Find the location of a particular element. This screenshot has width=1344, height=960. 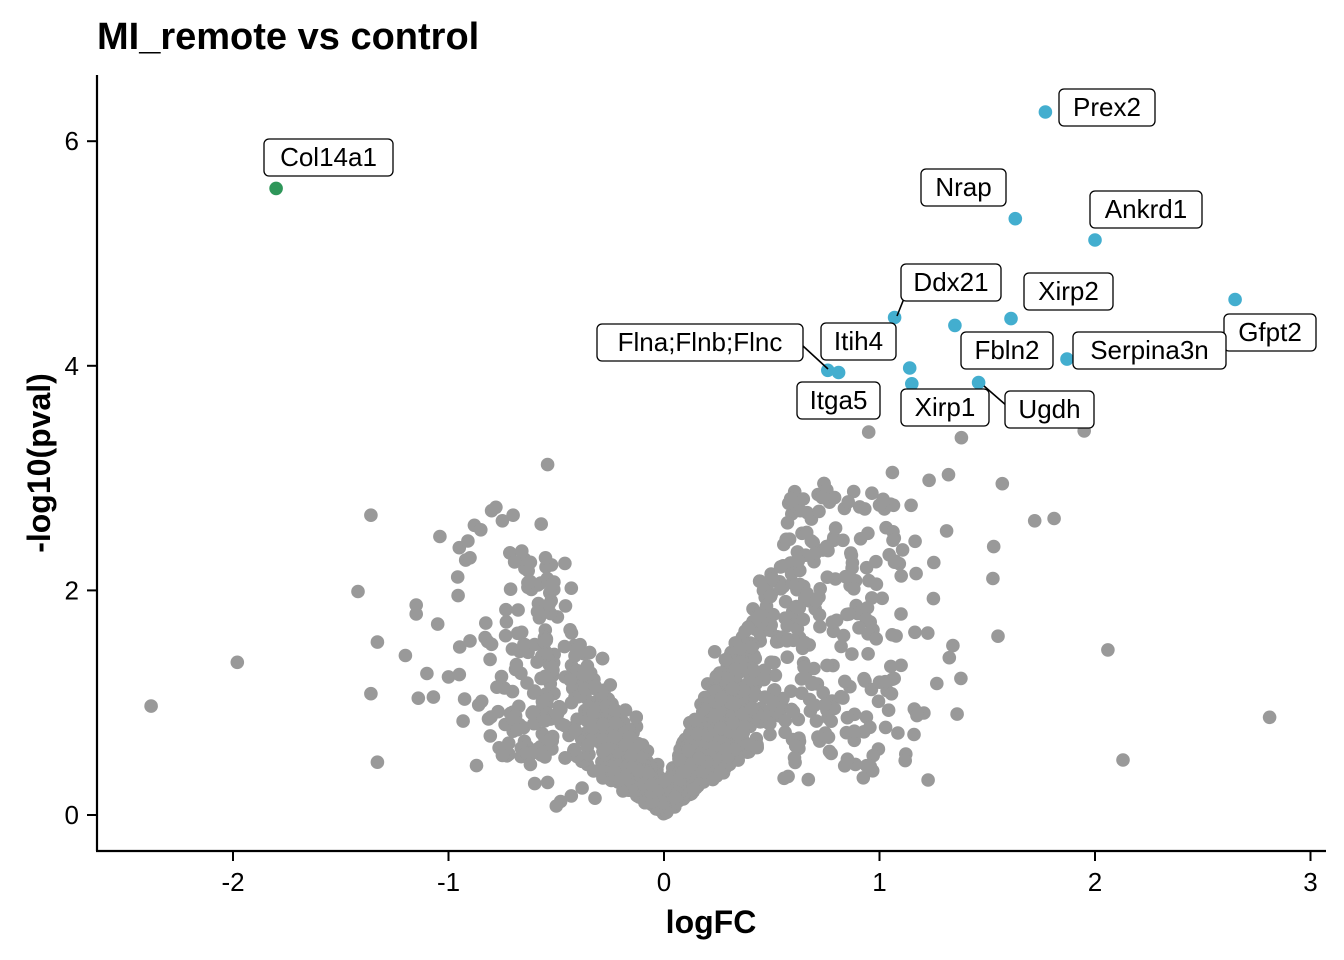

highlighted-point-col14a1 is located at coordinates (276, 188).